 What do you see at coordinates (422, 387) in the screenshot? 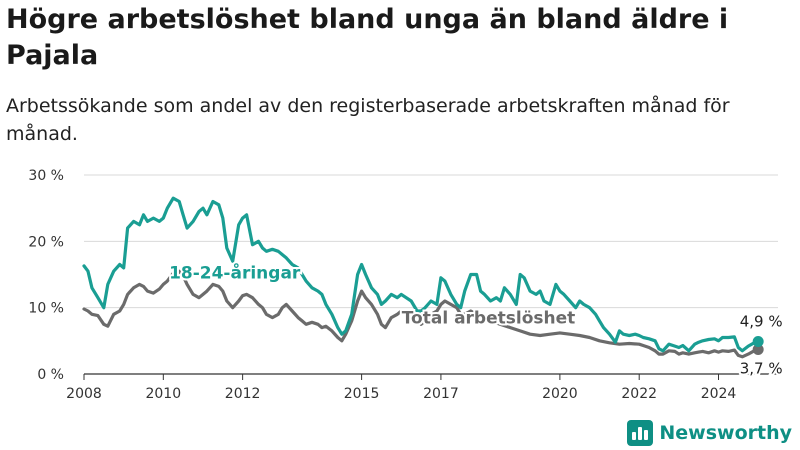
I see `x-axis: 2008 2010 2012 2015 2017 2020 2022 2024` at bounding box center [422, 387].